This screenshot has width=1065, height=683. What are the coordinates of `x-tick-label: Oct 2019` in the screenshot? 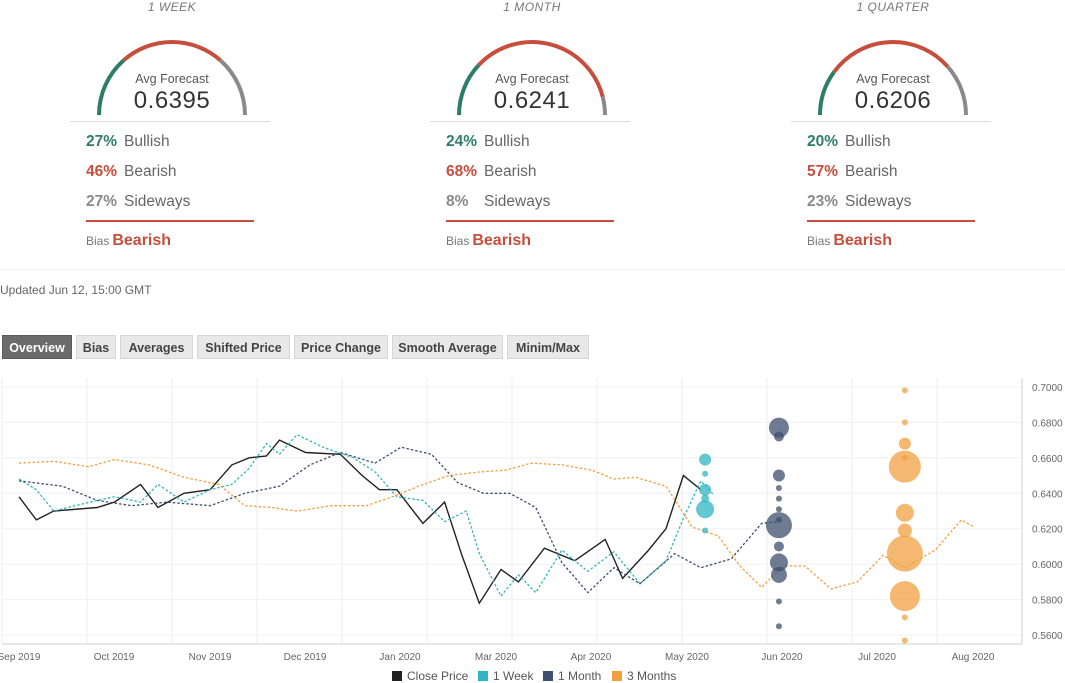 It's located at (114, 657).